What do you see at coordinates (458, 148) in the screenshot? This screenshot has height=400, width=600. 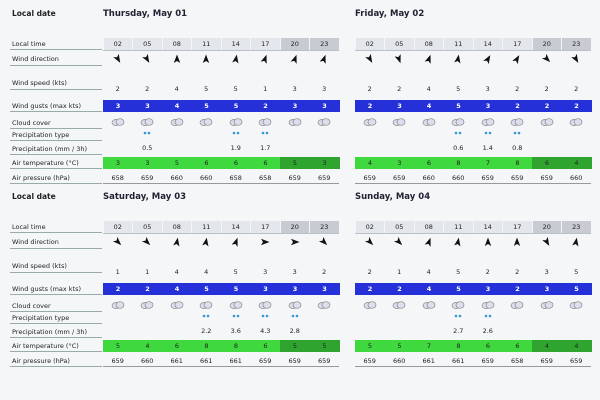 I see `precip-value: 0.6` at bounding box center [458, 148].